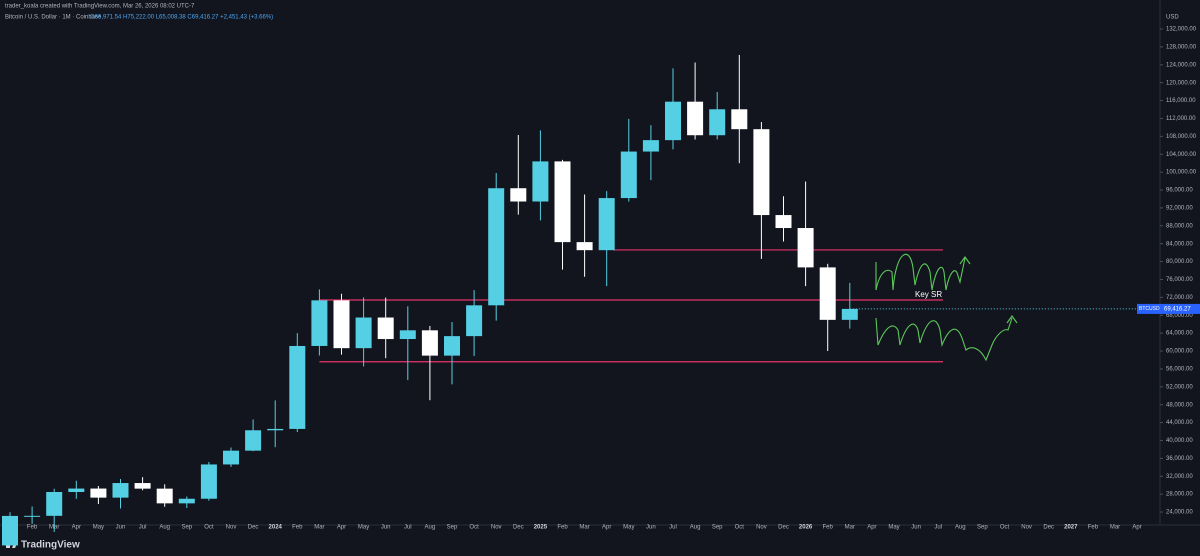  I want to click on last-price-label: 69,416.27, so click(1177, 309).